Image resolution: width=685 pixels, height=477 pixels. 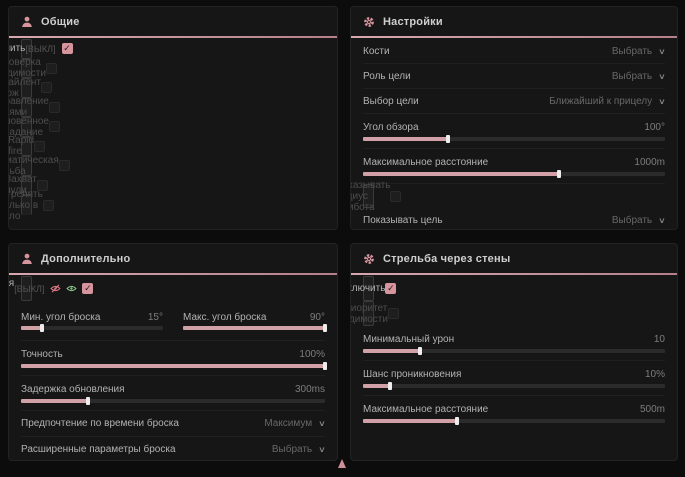 I want to click on slider-label: Максимальное расстояние, so click(x=426, y=409).